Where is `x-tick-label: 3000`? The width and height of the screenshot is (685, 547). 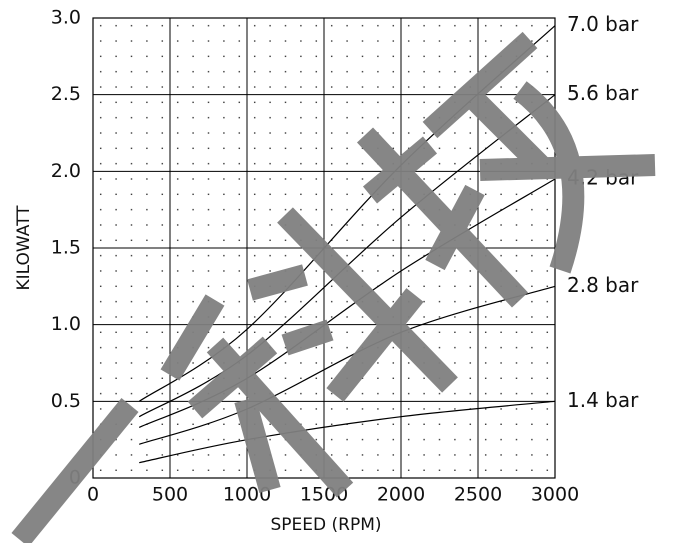 x-tick-label: 3000 is located at coordinates (555, 495).